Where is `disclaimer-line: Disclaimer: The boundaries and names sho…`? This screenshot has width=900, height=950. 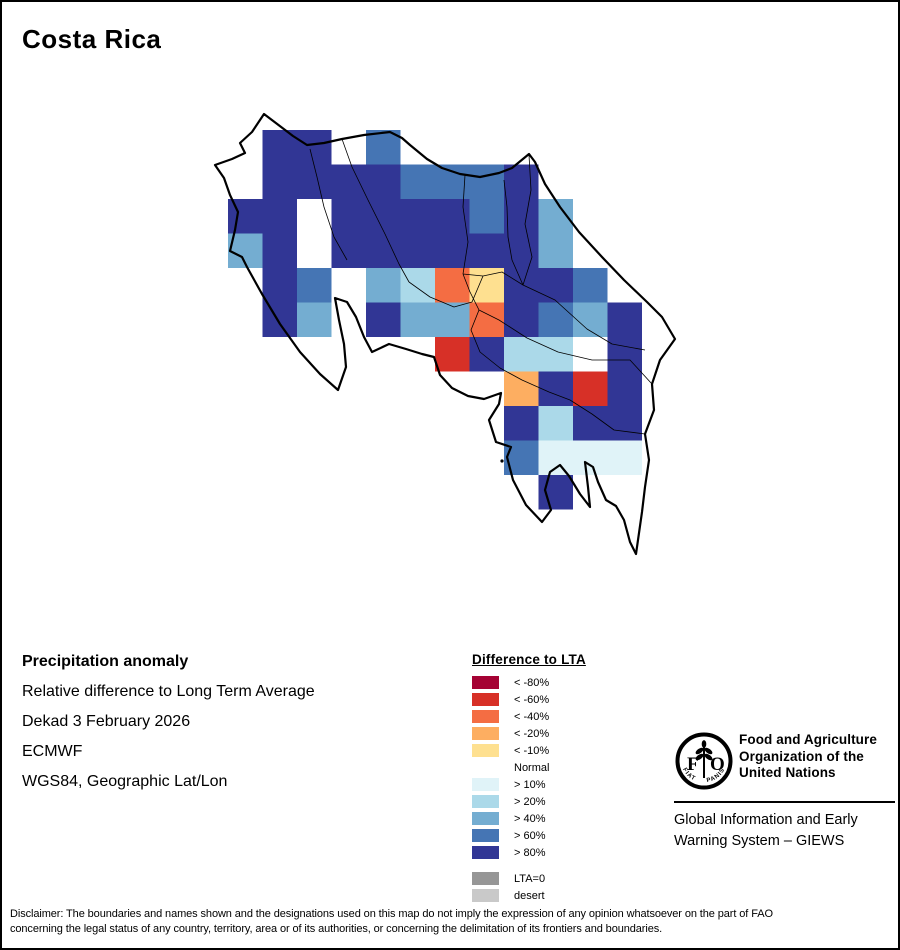
disclaimer-line: Disclaimer: The boundaries and names sho… is located at coordinates (391, 914).